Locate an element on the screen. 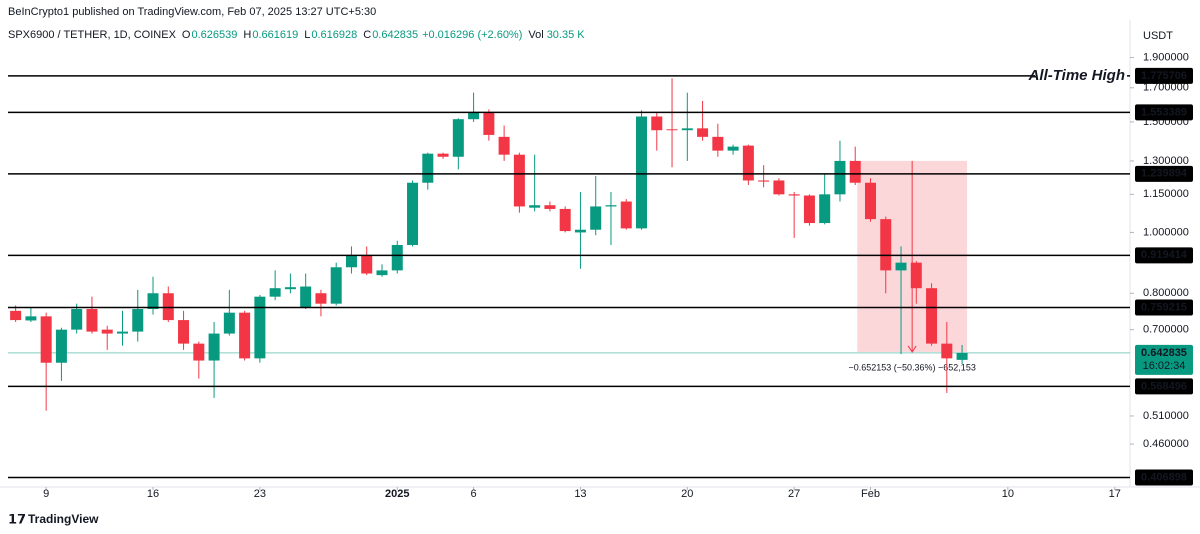  x-tick-label: 23 is located at coordinates (260, 494).